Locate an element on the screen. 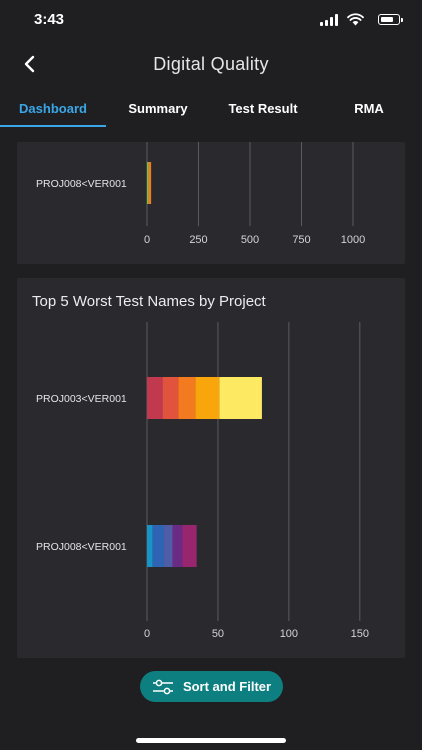 The image size is (422, 750). chart-project-failures: 0 250 500 750 1000 PROJ008<VER001 is located at coordinates (200, 194).